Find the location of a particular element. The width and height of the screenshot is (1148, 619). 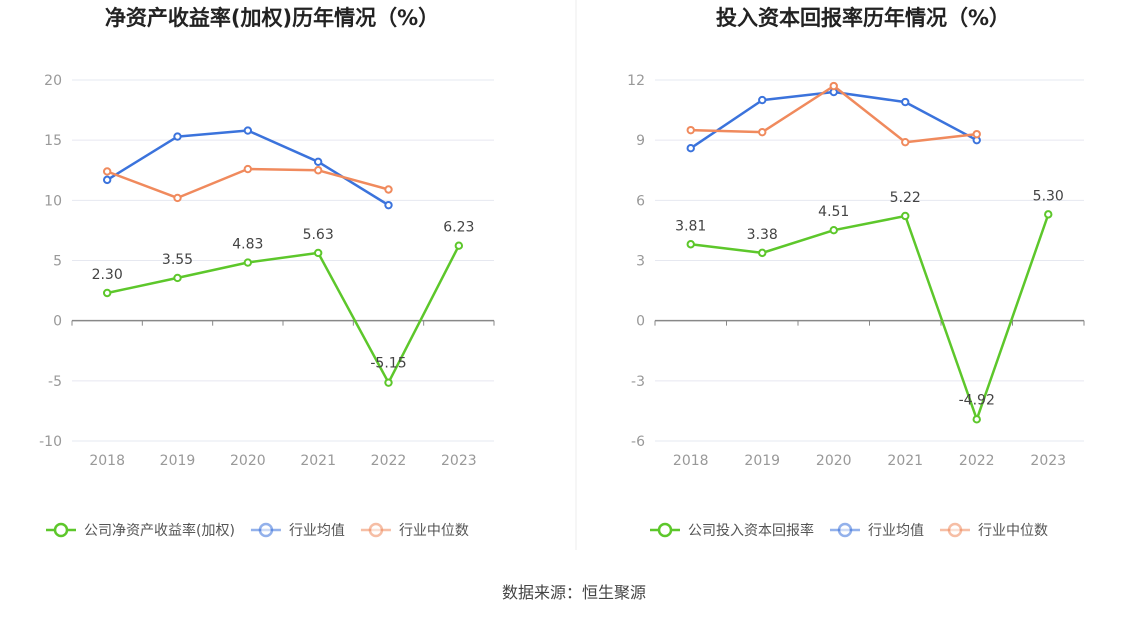

roe-data-labels: 2.30 3.55 4.83 5.63 -5.15 6.23 is located at coordinates (283, 296).